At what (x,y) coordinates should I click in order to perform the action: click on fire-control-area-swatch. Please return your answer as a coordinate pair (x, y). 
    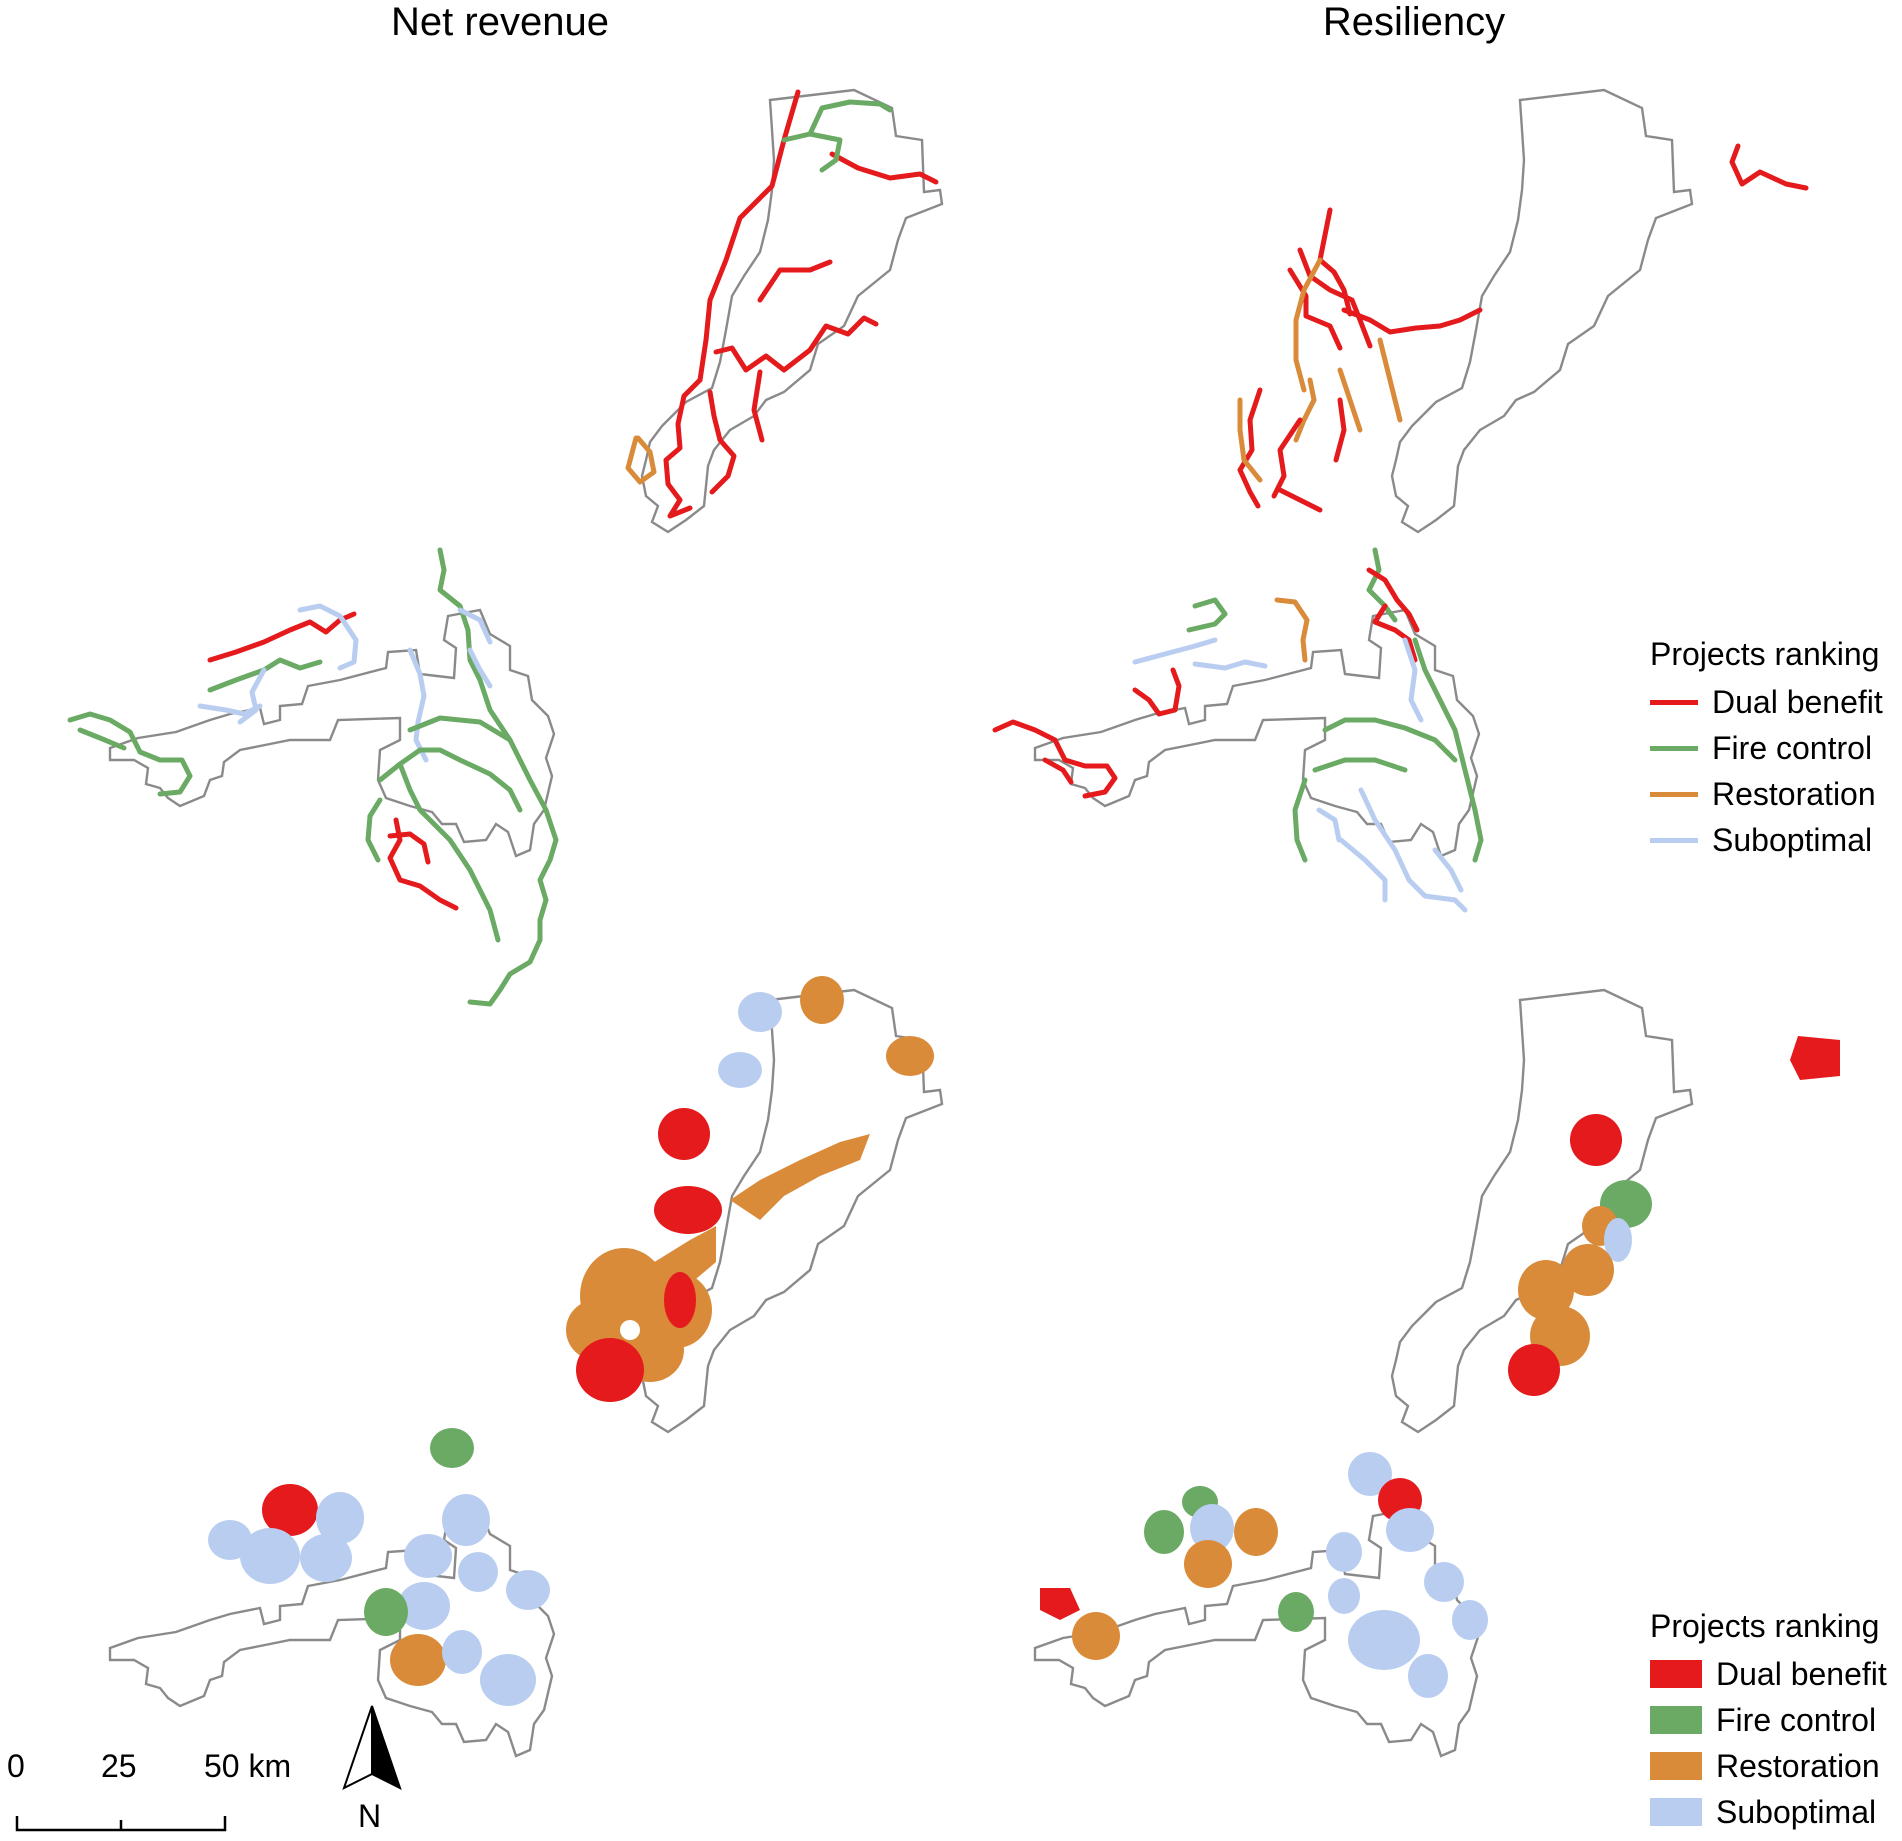
    Looking at the image, I should click on (1676, 1720).